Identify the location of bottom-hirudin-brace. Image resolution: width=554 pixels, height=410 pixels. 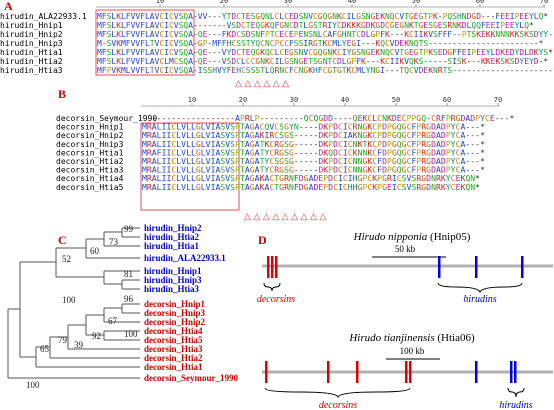
(516, 392).